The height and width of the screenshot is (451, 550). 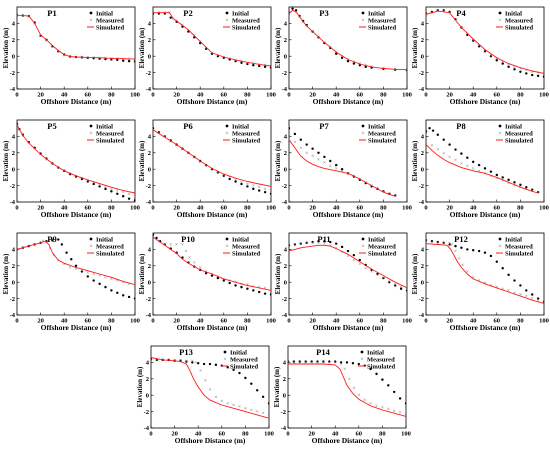 What do you see at coordinates (200, 321) in the screenshot?
I see `x-tick-label: 40` at bounding box center [200, 321].